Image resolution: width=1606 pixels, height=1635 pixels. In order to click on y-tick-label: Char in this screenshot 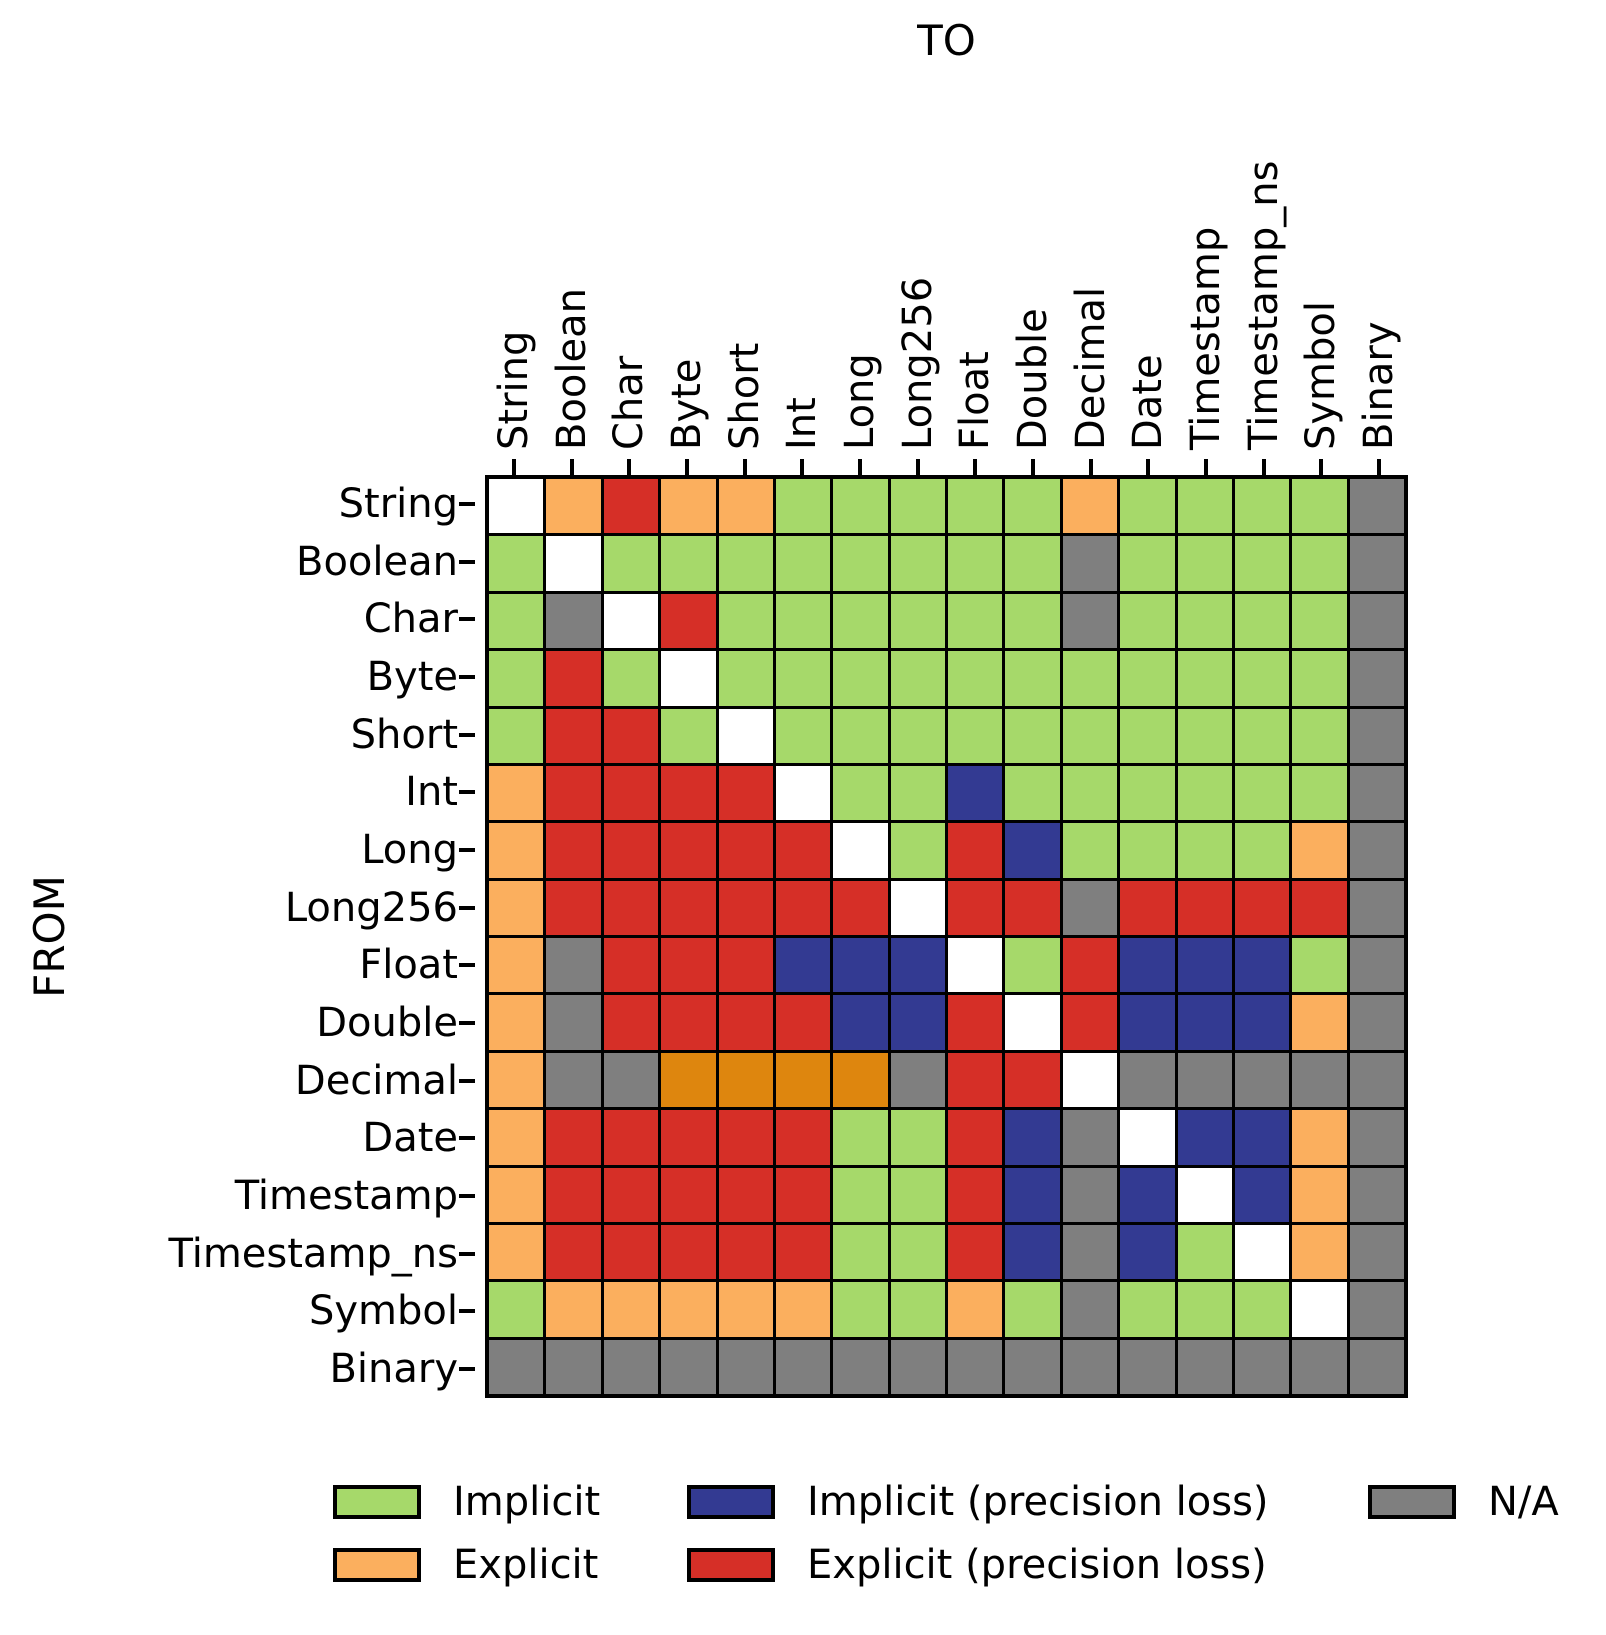, I will do `click(410, 619)`.